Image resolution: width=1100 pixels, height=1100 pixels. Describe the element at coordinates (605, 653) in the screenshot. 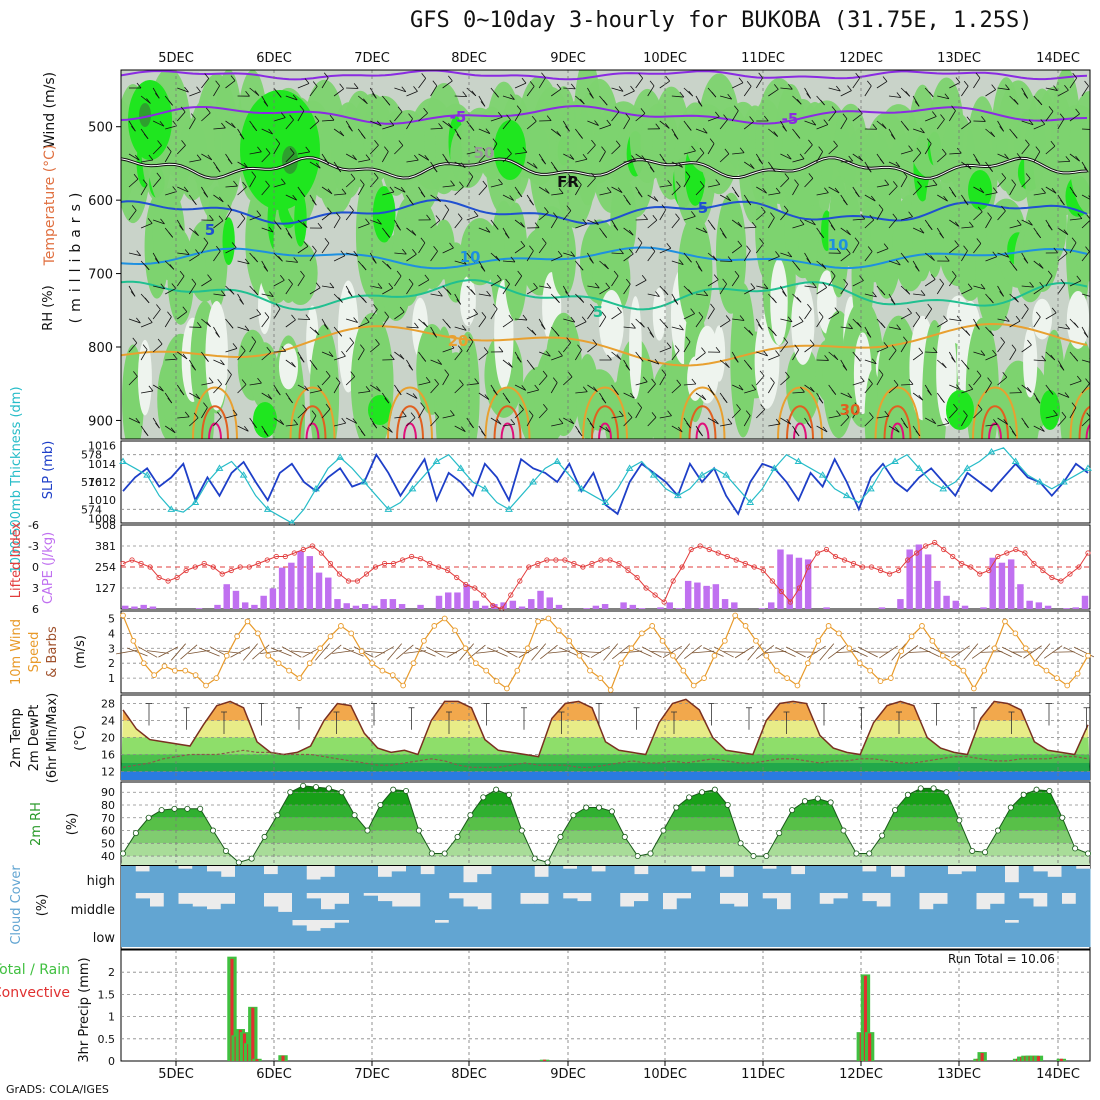

I see `wind-speed-line` at that location.